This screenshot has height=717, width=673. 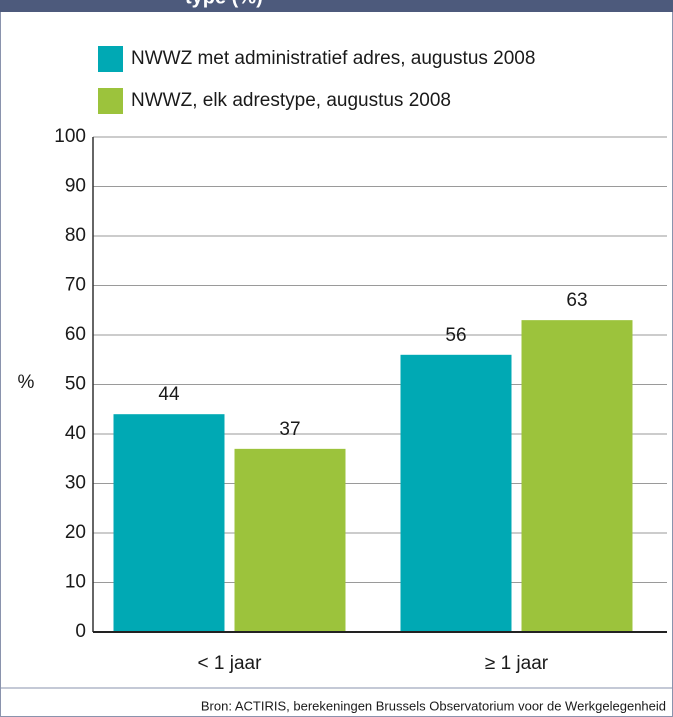 What do you see at coordinates (75, 582) in the screenshot?
I see `y-tick-label: 10` at bounding box center [75, 582].